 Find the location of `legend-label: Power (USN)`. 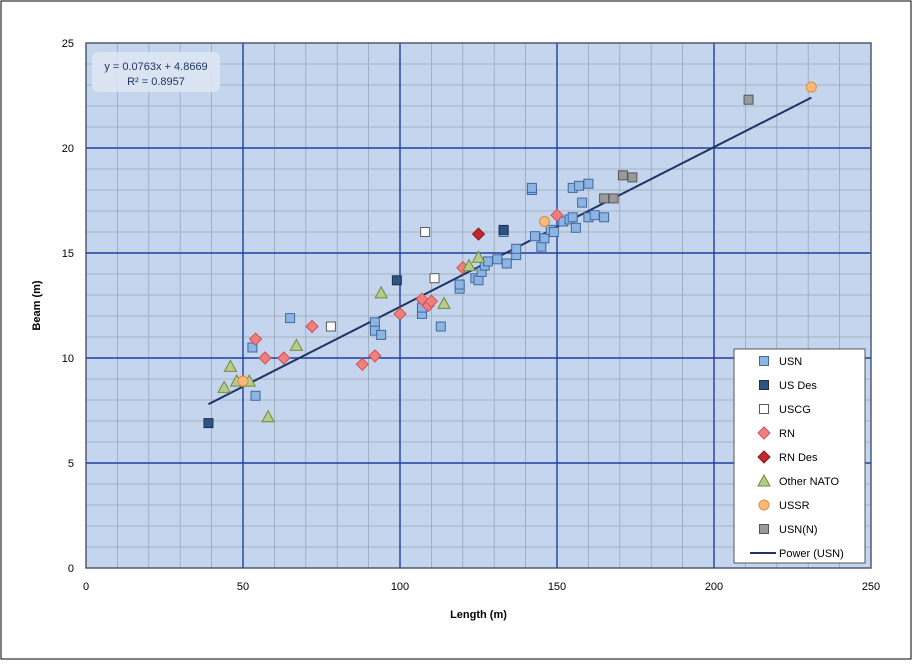

legend-label: Power (USN) is located at coordinates (811, 554).